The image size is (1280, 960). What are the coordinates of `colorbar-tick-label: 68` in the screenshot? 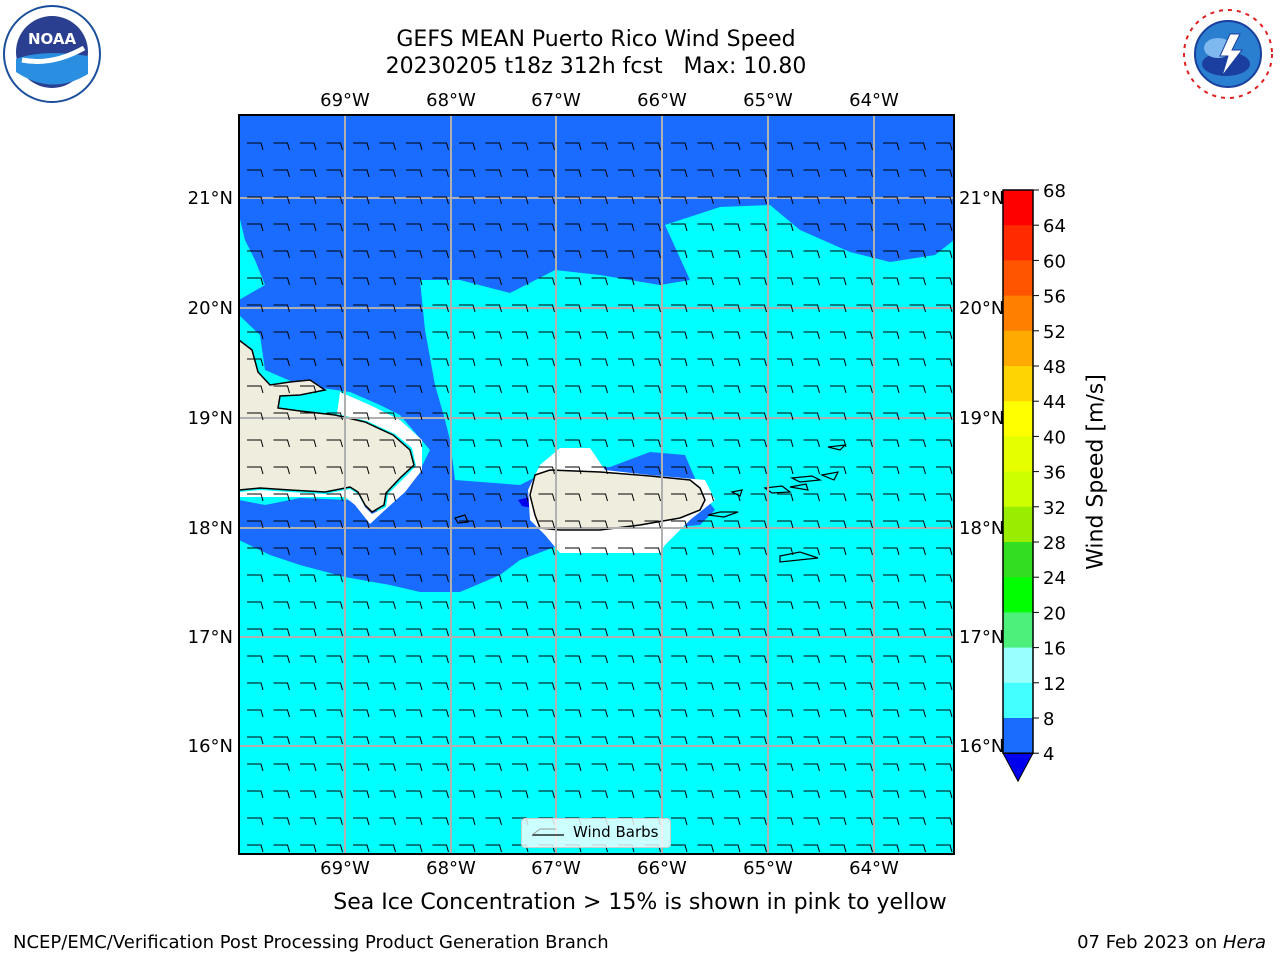 It's located at (1054, 191).